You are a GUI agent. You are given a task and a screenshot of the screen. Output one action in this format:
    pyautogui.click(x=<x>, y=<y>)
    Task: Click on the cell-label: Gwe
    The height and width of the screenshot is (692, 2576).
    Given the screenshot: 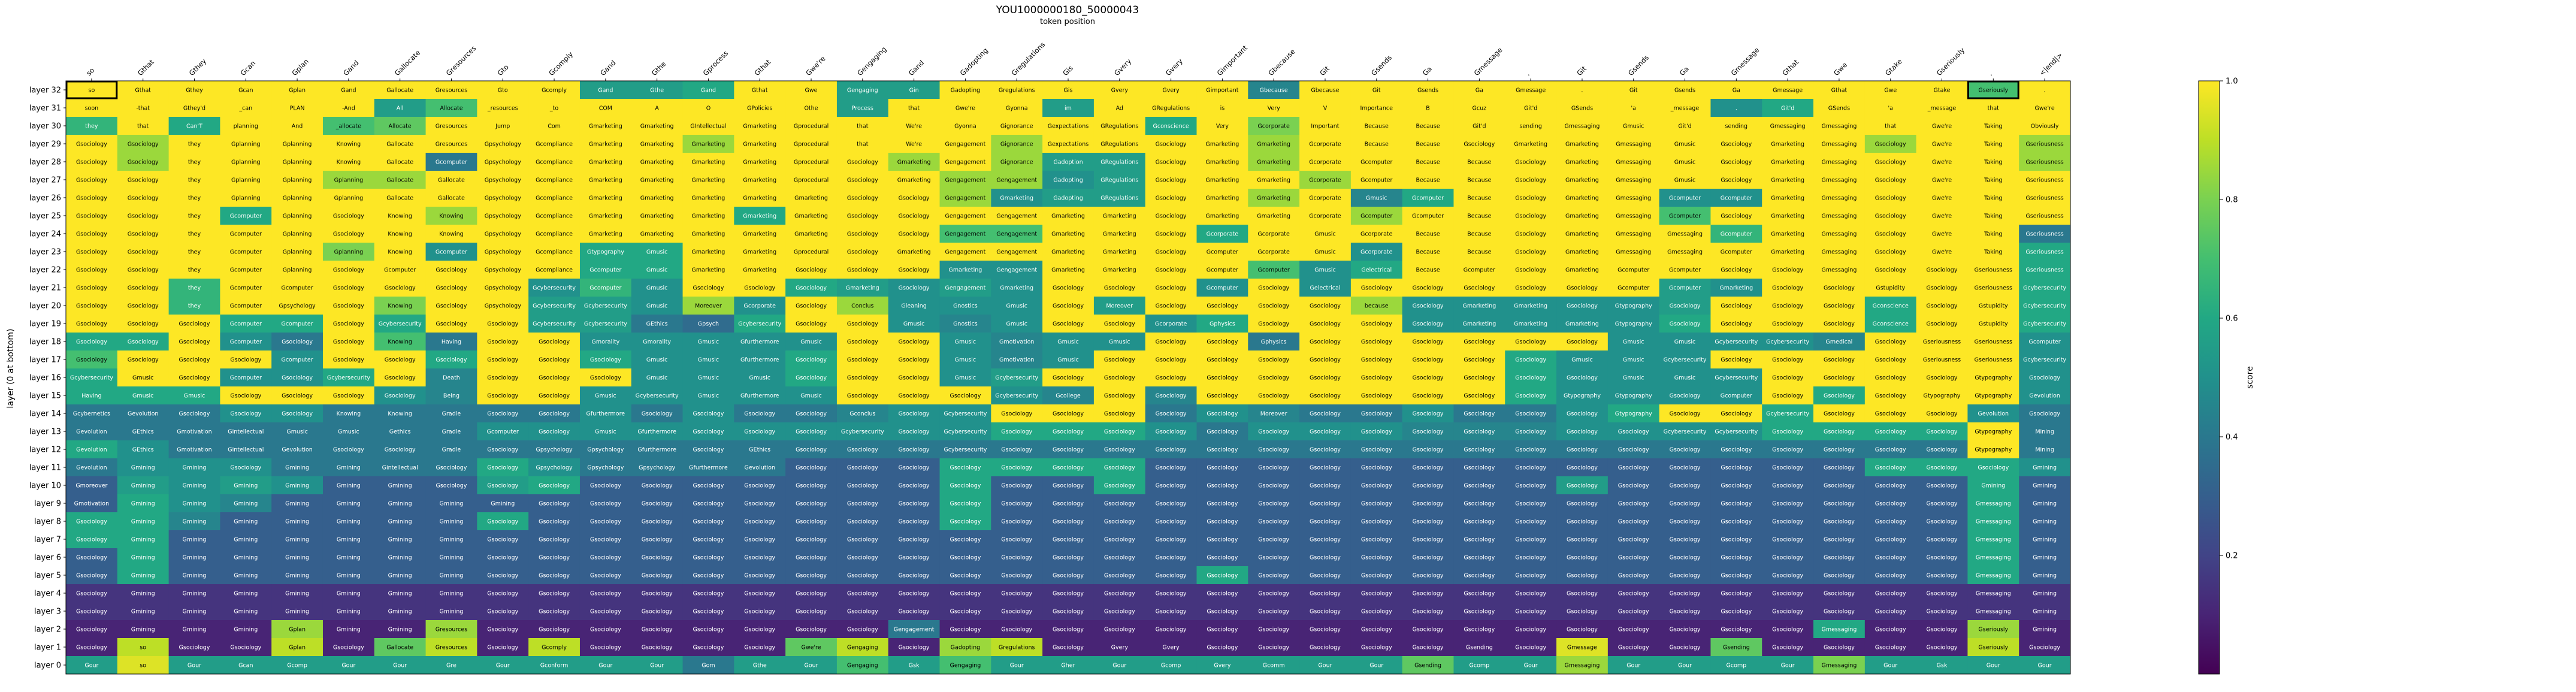 What is the action you would take?
    pyautogui.click(x=811, y=90)
    